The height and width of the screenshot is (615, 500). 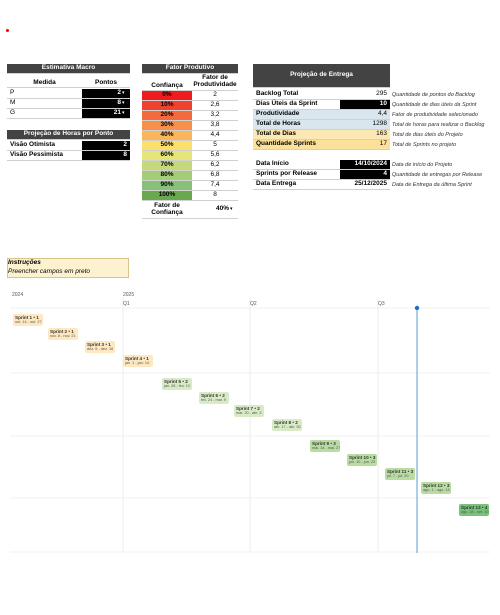 What do you see at coordinates (129, 295) in the screenshot?
I see `year-label: 2025` at bounding box center [129, 295].